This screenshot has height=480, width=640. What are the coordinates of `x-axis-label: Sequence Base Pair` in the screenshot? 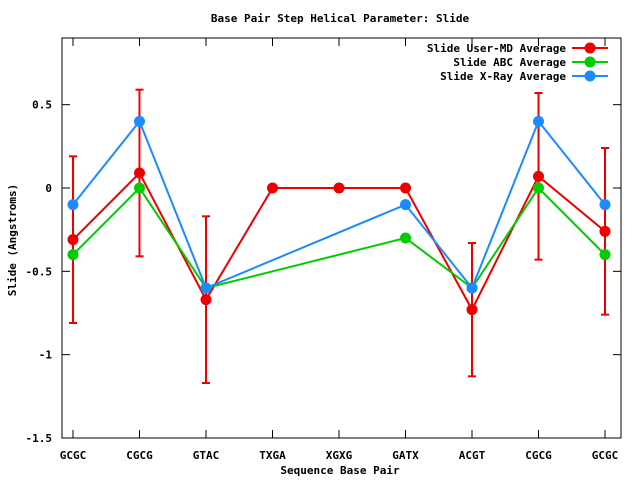 It's located at (340, 470).